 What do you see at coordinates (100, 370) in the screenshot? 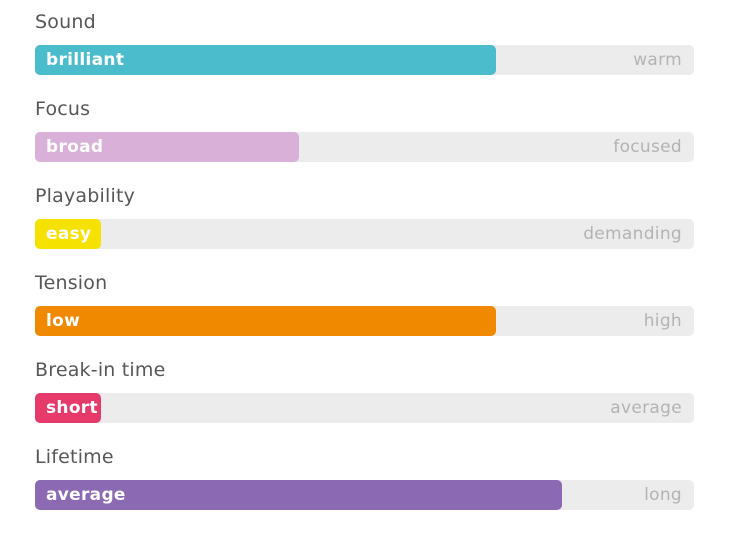
I see `property-name-label: Break-in time` at bounding box center [100, 370].